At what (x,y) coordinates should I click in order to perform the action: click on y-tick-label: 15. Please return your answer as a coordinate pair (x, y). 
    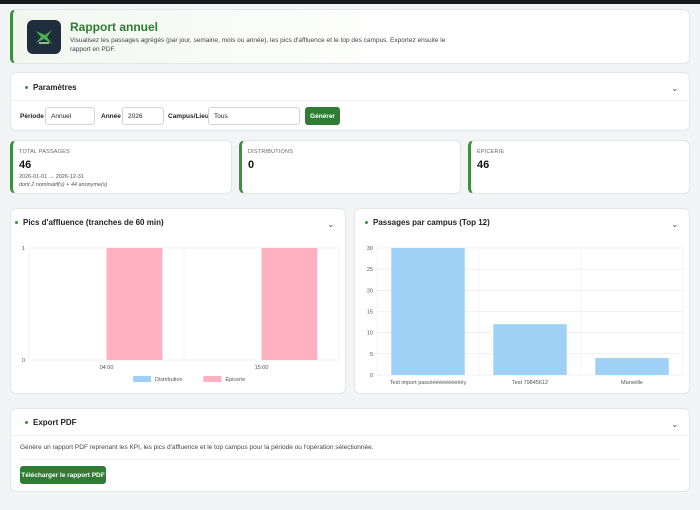
    Looking at the image, I should click on (370, 313).